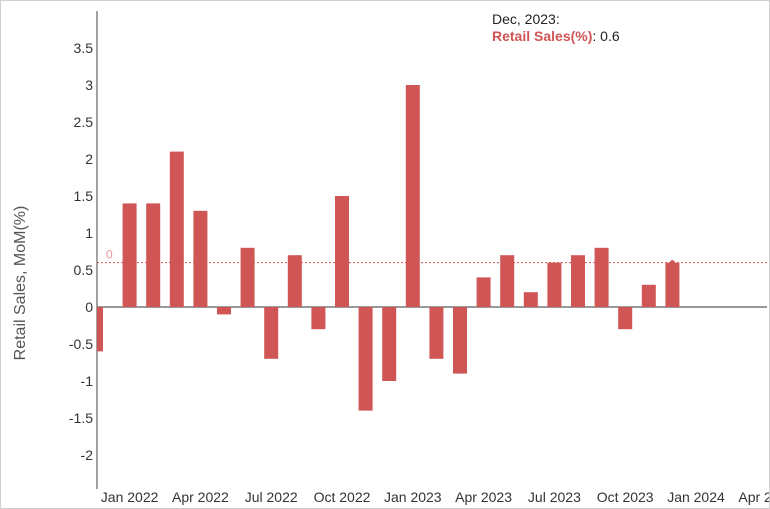 The image size is (770, 509). What do you see at coordinates (672, 263) in the screenshot?
I see `hover-point-marker` at bounding box center [672, 263].